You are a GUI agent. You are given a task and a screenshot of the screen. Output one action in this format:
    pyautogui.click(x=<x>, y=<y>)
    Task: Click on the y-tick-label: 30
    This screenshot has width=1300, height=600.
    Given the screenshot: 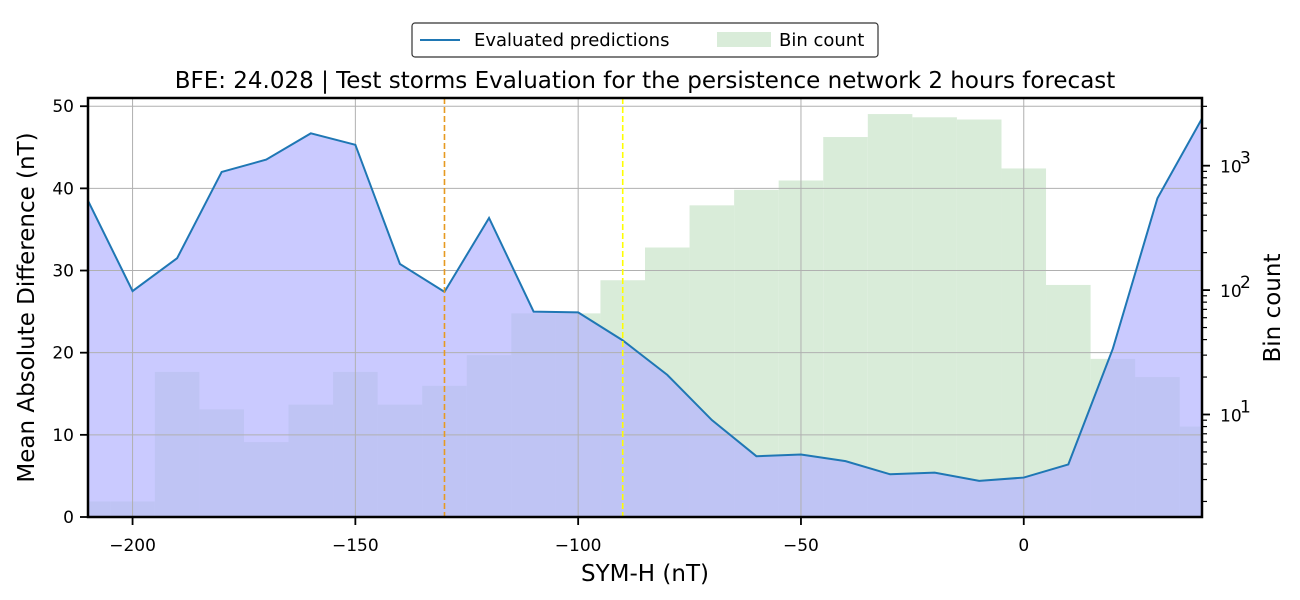 What is the action you would take?
    pyautogui.click(x=63, y=272)
    